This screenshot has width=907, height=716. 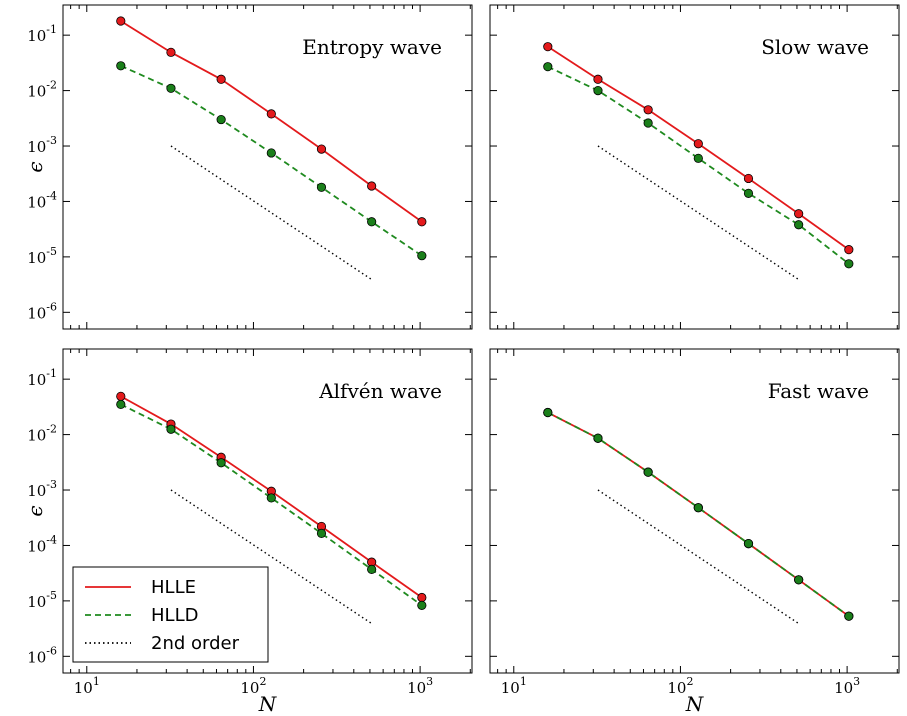 What do you see at coordinates (173, 587) in the screenshot?
I see `legend-label-hlle: HLLE` at bounding box center [173, 587].